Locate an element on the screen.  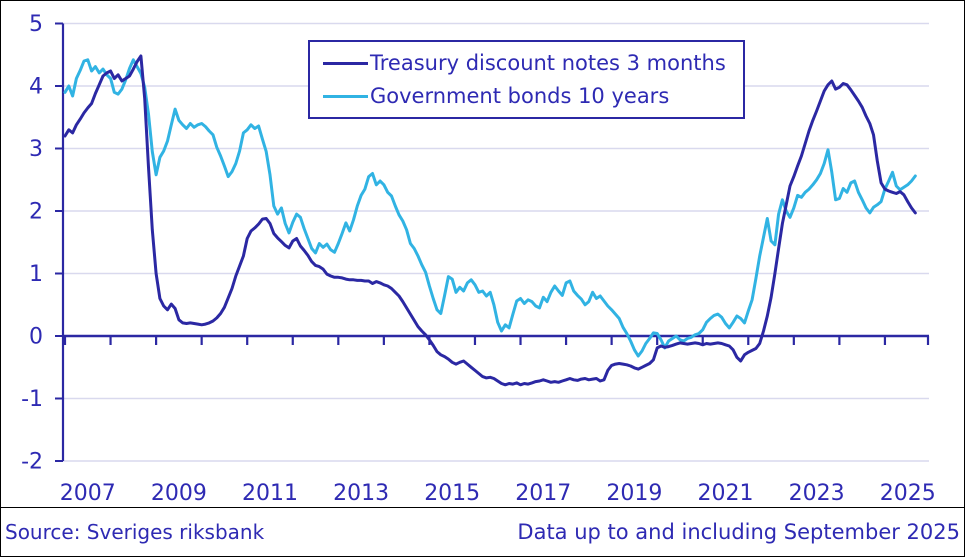
y-tick-label: 0 is located at coordinates (36, 337).